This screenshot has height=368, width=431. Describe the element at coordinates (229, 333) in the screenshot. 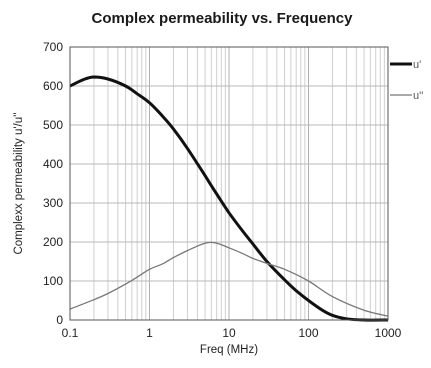

I see `x-tick-label: 10` at that location.